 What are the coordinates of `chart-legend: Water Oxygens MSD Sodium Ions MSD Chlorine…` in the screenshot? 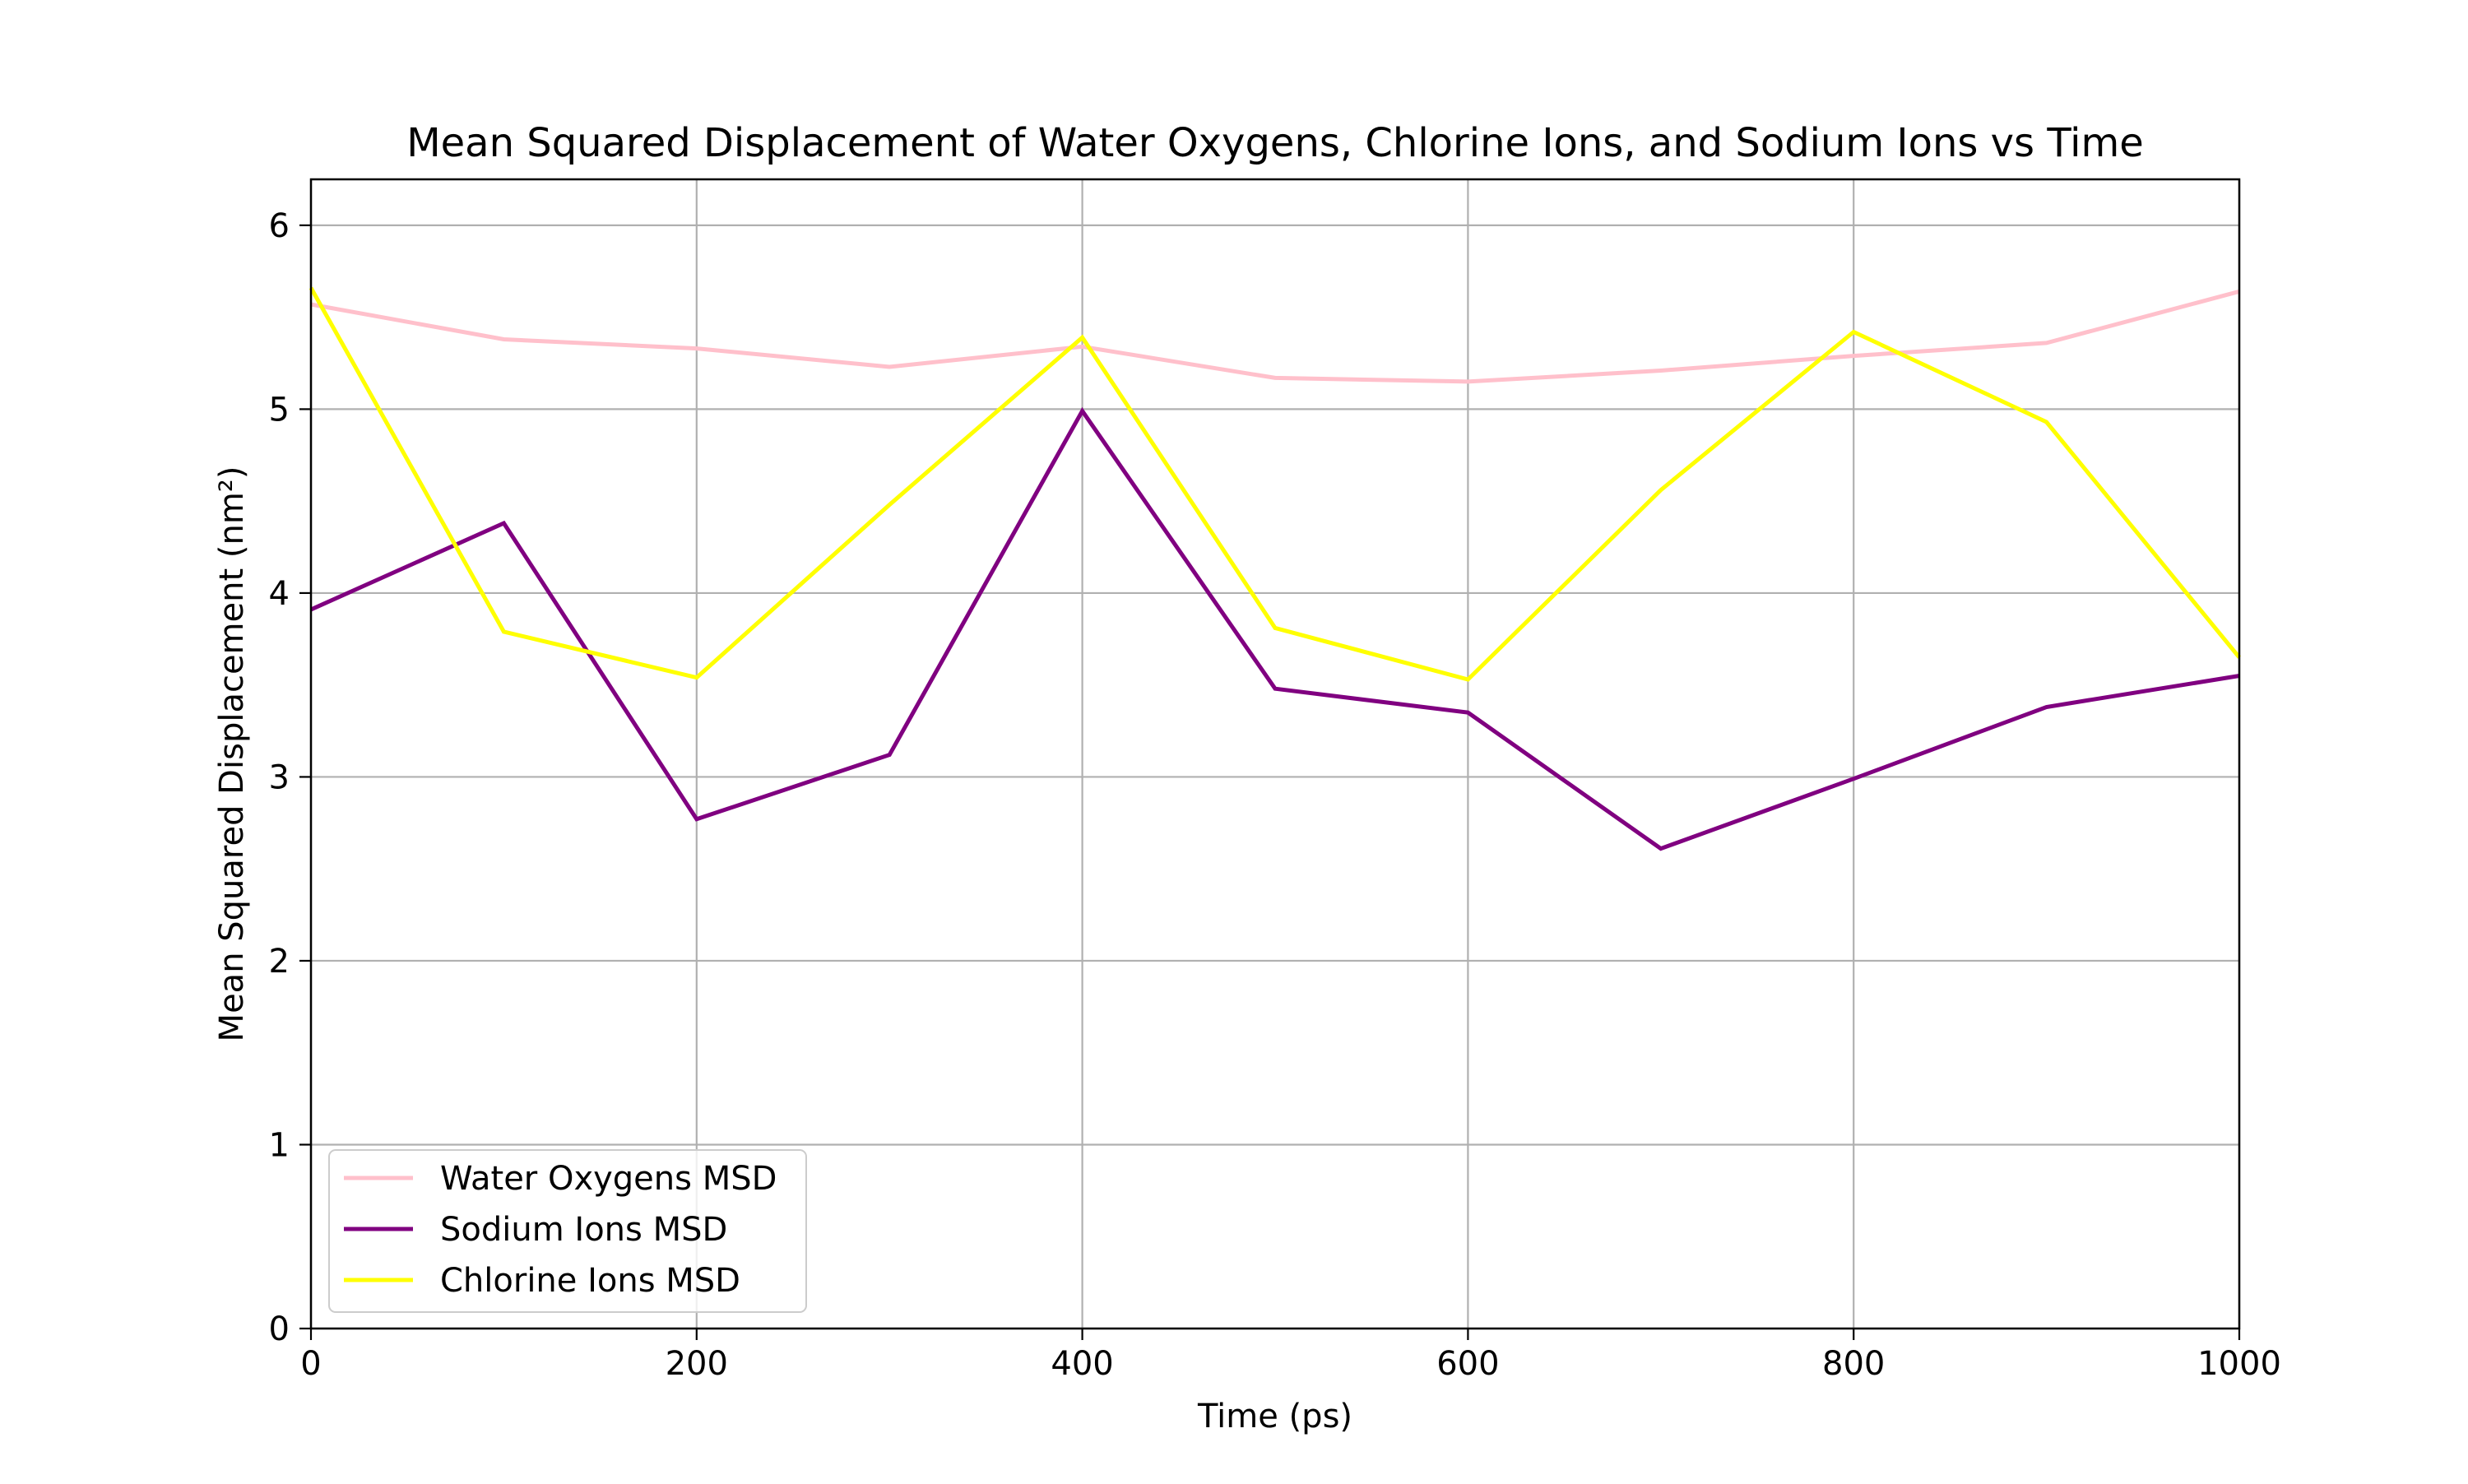 It's located at (567, 1231).